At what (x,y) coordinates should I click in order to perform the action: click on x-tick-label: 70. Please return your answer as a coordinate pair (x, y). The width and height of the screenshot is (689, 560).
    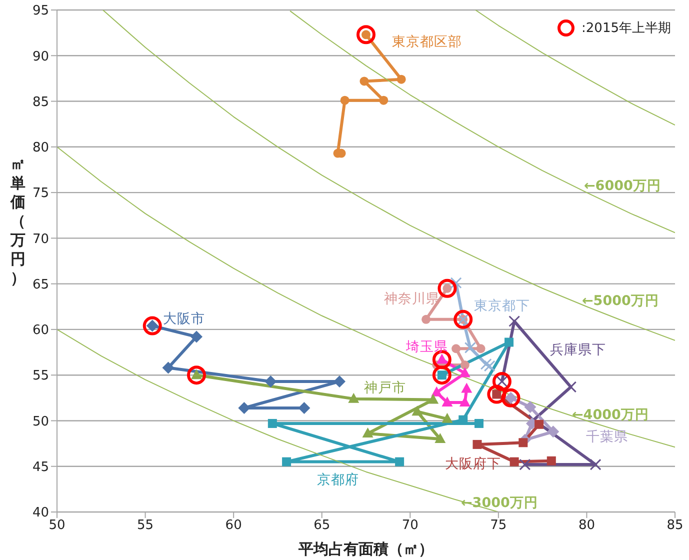
    Looking at the image, I should click on (410, 526).